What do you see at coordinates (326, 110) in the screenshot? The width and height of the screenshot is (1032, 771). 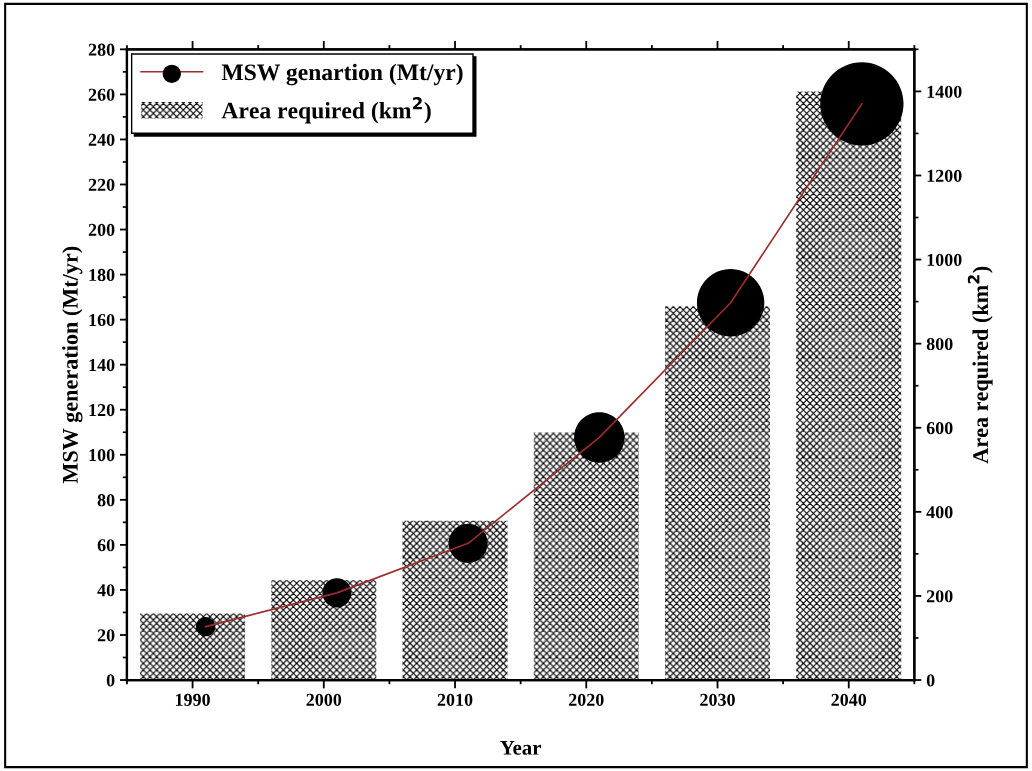 I see `legend-label: Area required (km$^{2}$)` at bounding box center [326, 110].